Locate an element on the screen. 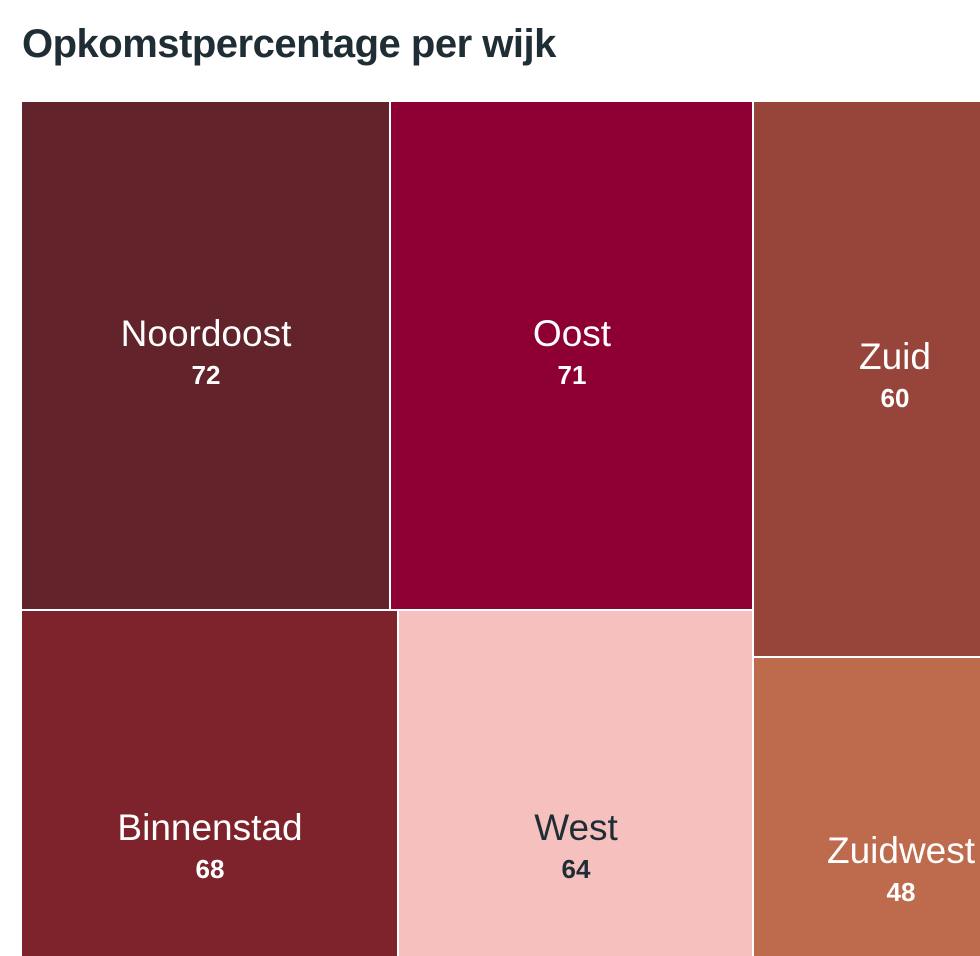 This screenshot has width=980, height=956. tile-label-zuidwest: Zuidwest is located at coordinates (901, 850).